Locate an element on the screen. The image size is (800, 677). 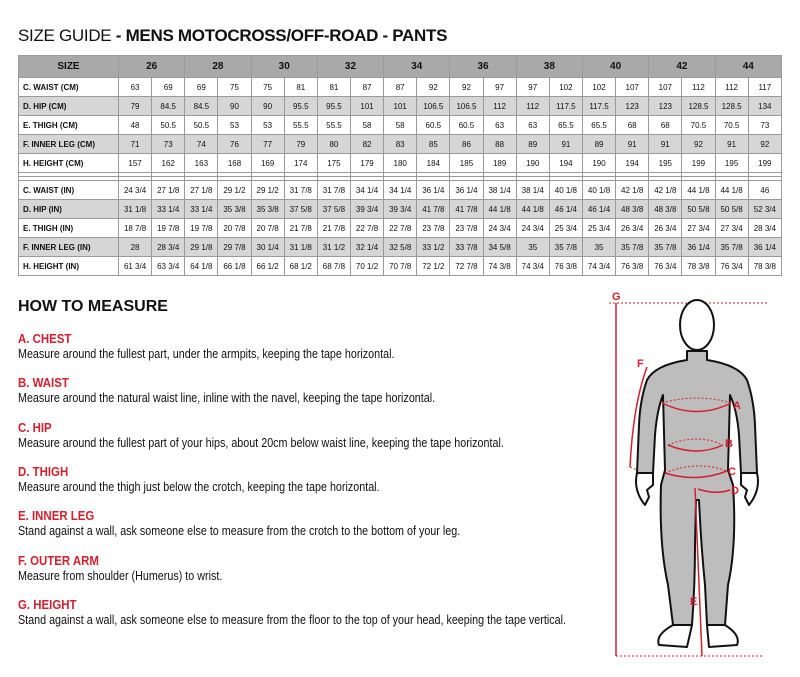
table-cell: 195 is located at coordinates (665, 163).